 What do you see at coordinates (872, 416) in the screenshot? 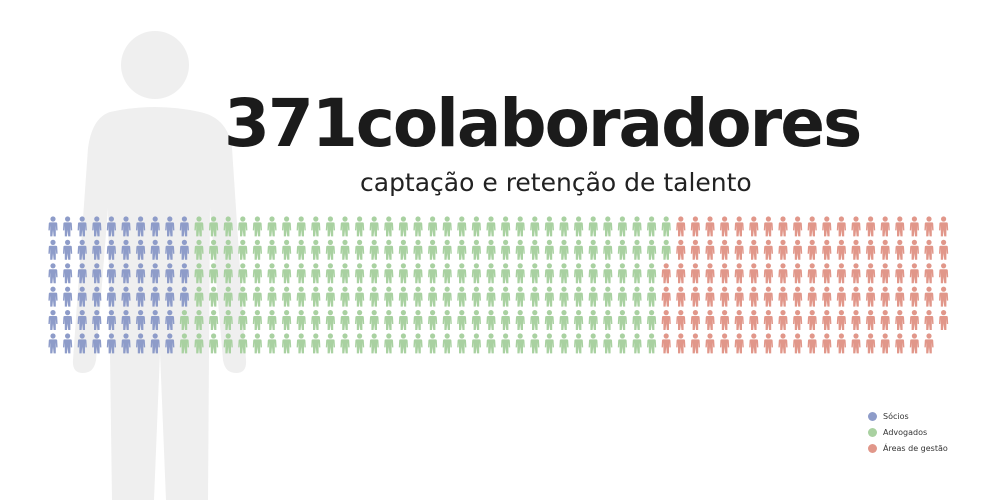
I see `legend-swatch-socios` at bounding box center [872, 416].